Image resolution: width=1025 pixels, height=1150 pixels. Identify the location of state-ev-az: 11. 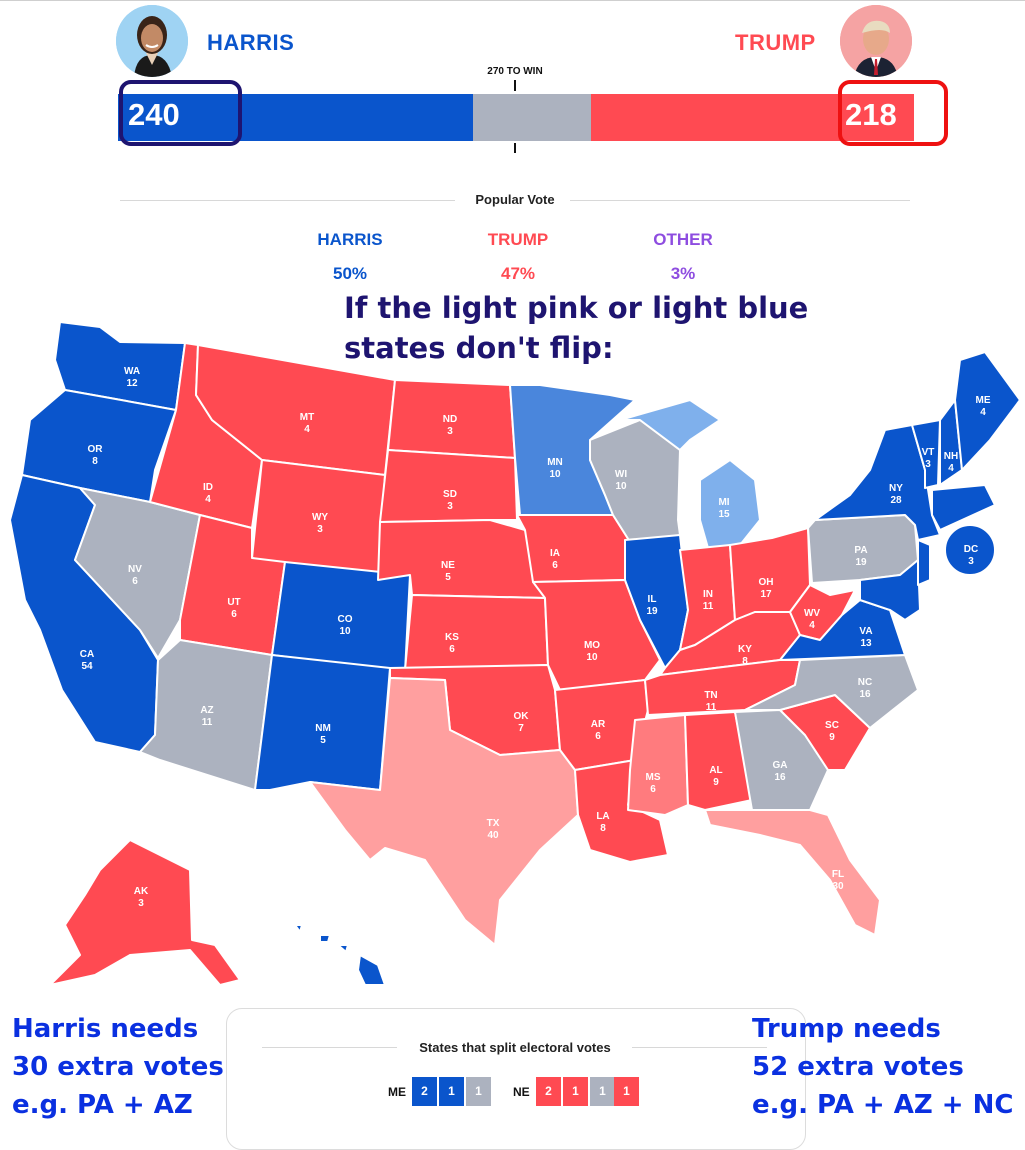
(207, 722).